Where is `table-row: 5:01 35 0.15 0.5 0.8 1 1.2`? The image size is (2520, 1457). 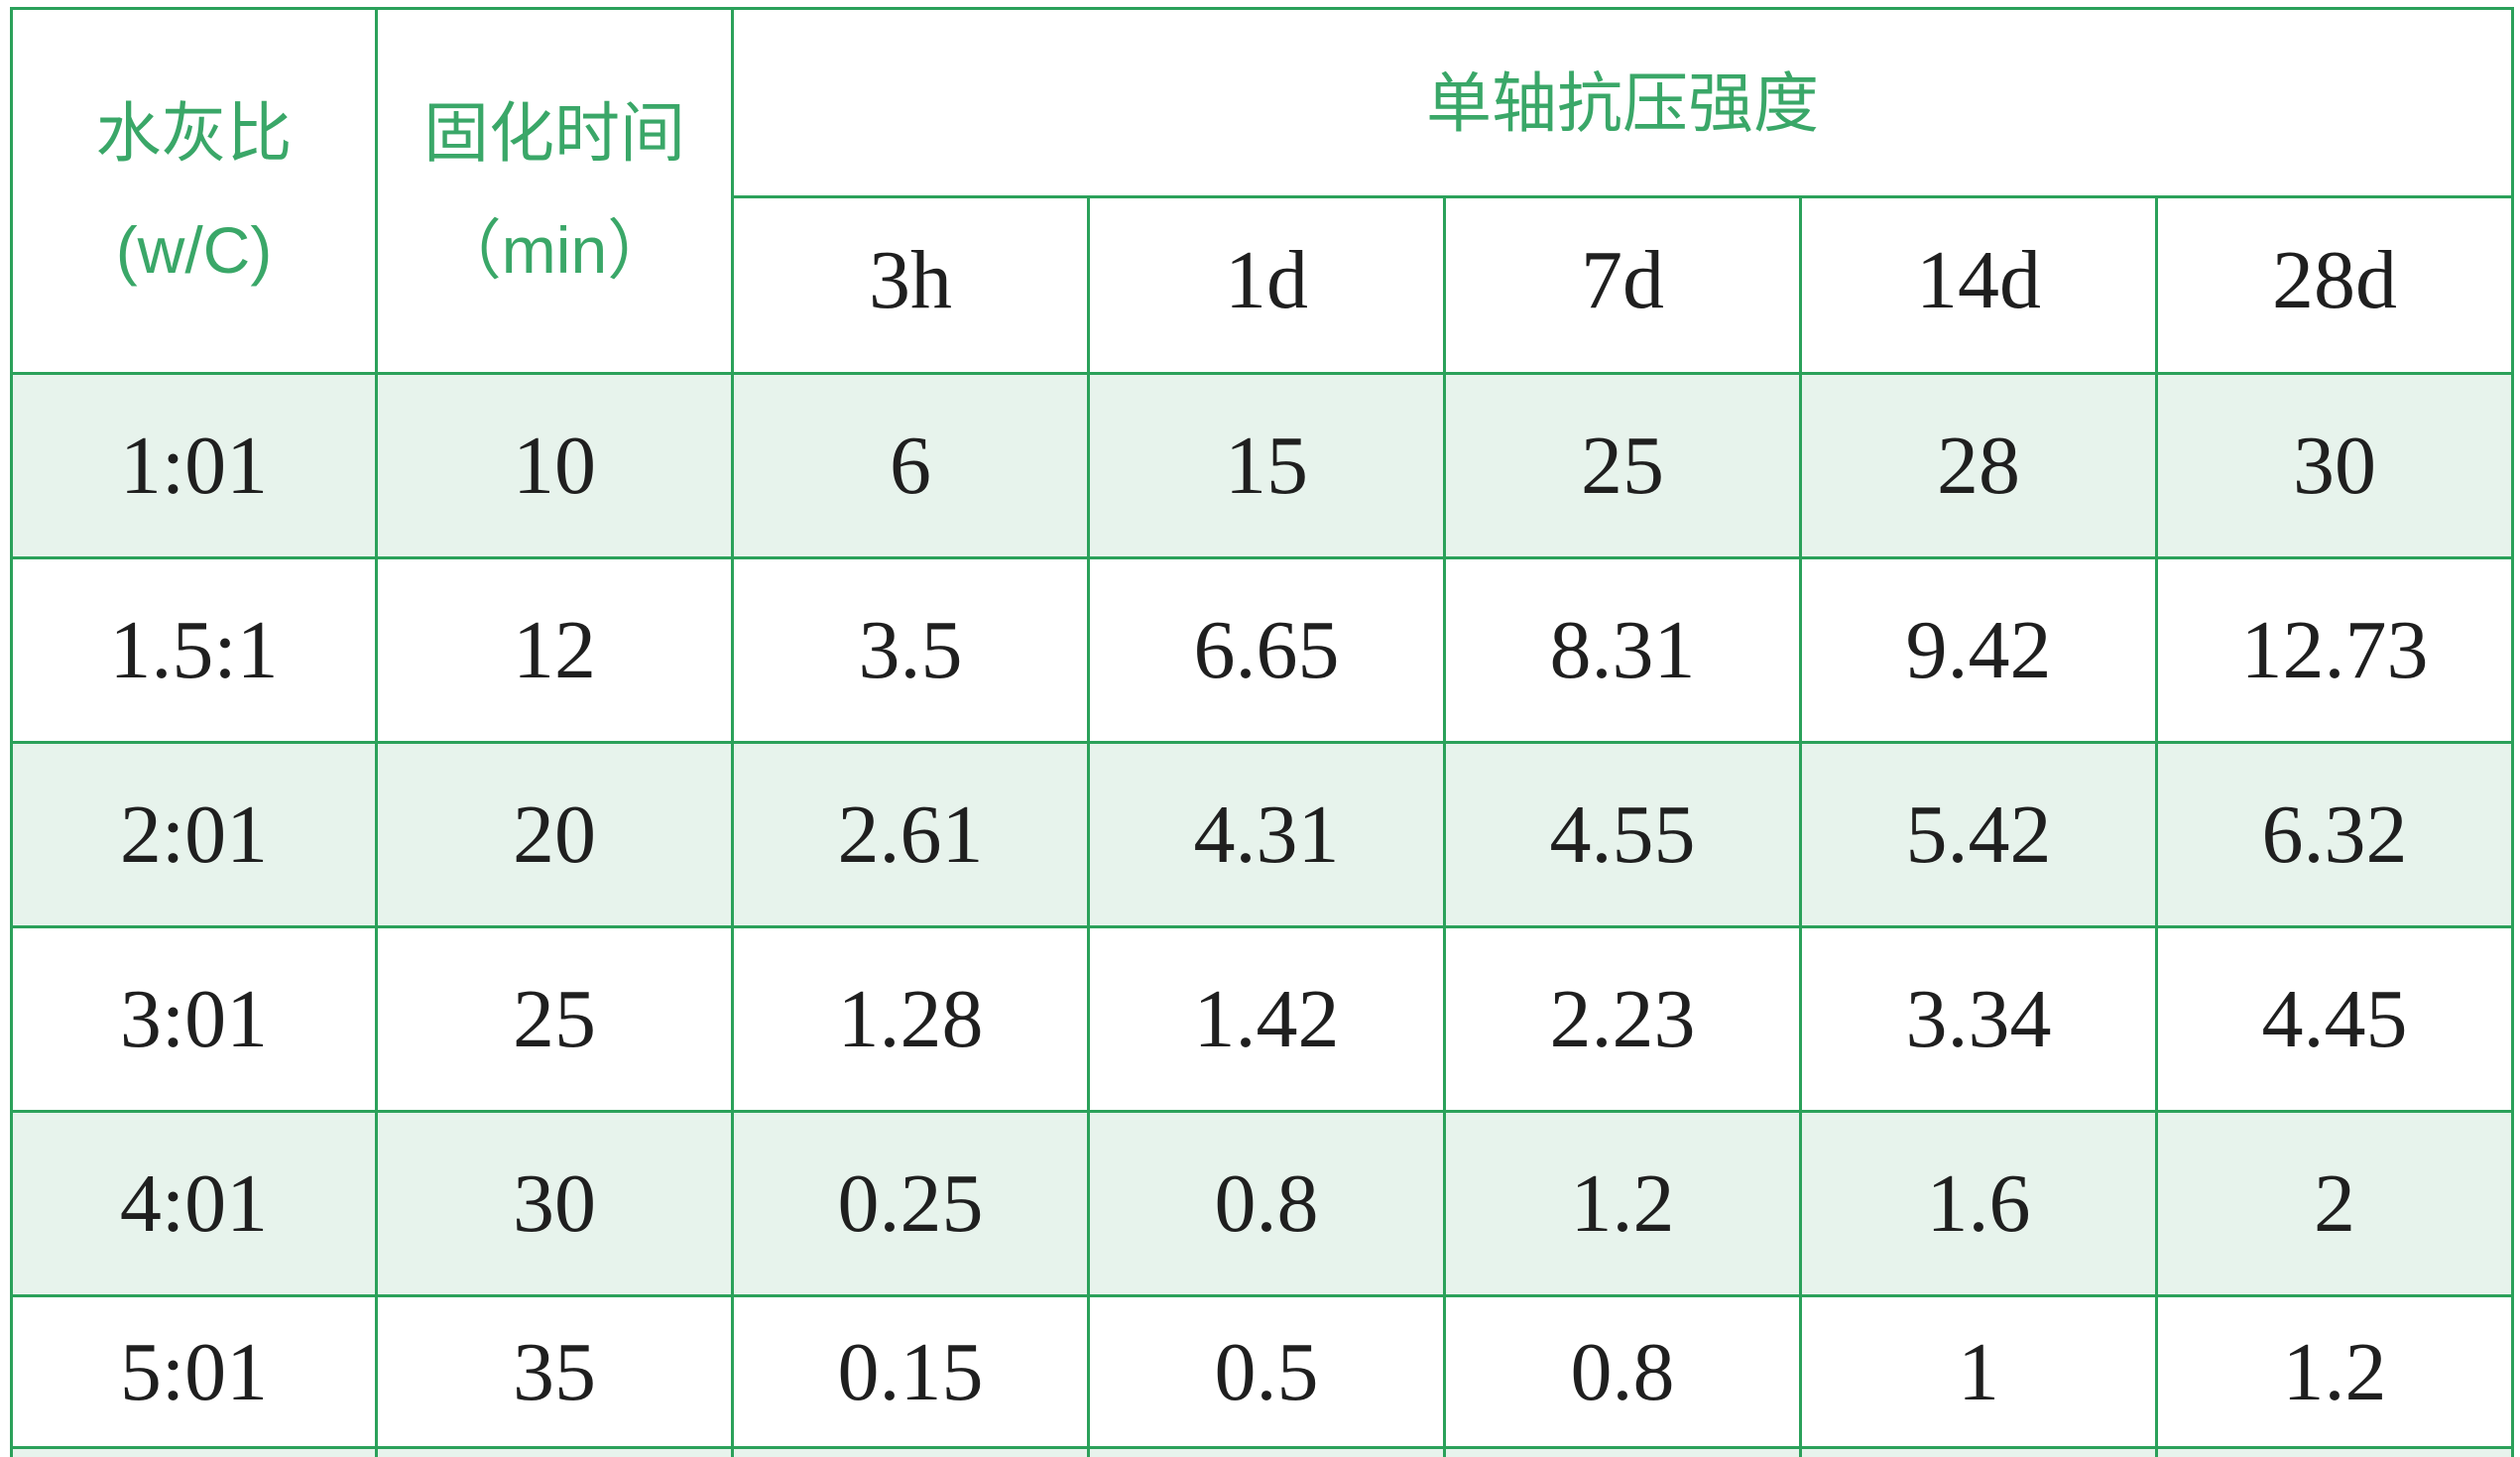
table-row: 5:01 35 0.15 0.5 0.8 1 1.2 is located at coordinates (1262, 1371).